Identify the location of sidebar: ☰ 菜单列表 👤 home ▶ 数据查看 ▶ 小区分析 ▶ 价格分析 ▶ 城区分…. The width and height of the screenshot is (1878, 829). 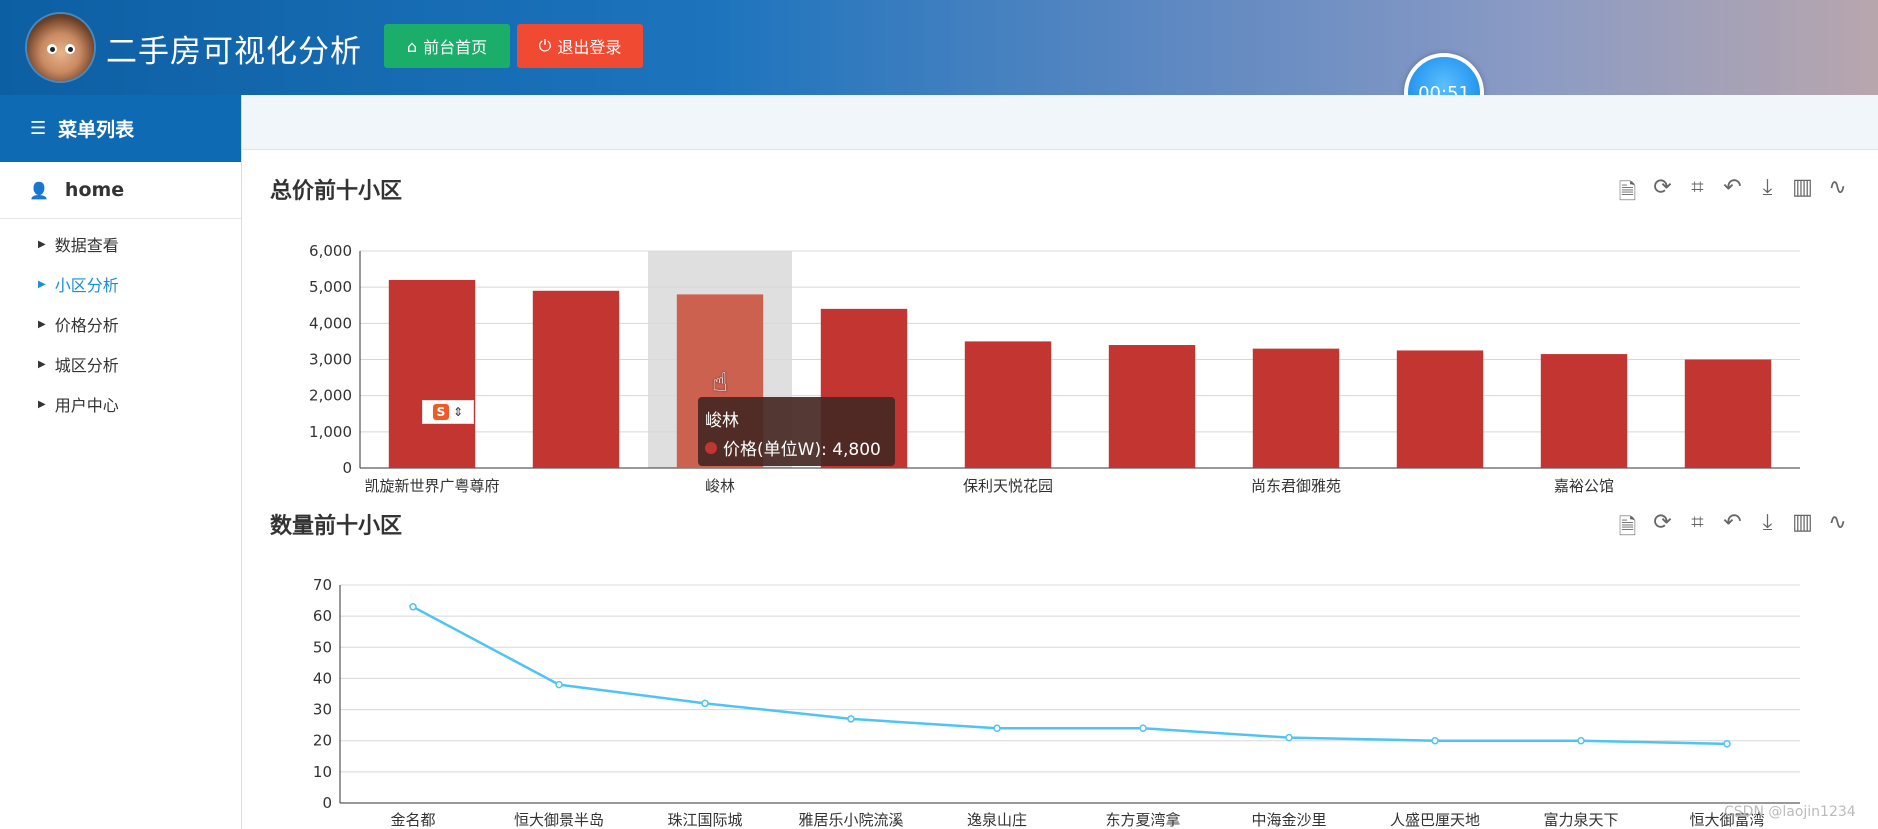
(121, 462).